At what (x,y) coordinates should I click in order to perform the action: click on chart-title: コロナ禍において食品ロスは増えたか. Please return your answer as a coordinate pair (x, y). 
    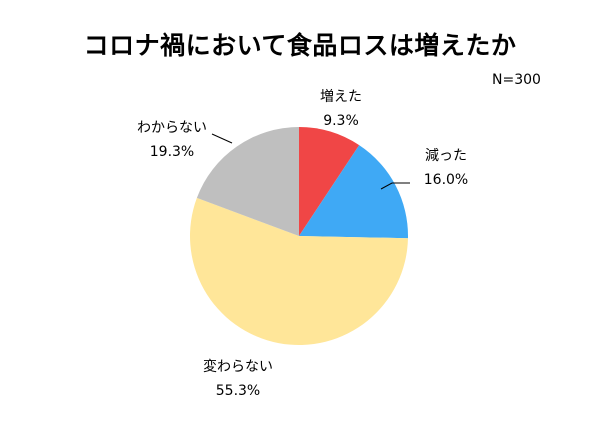
    Looking at the image, I should click on (300, 45).